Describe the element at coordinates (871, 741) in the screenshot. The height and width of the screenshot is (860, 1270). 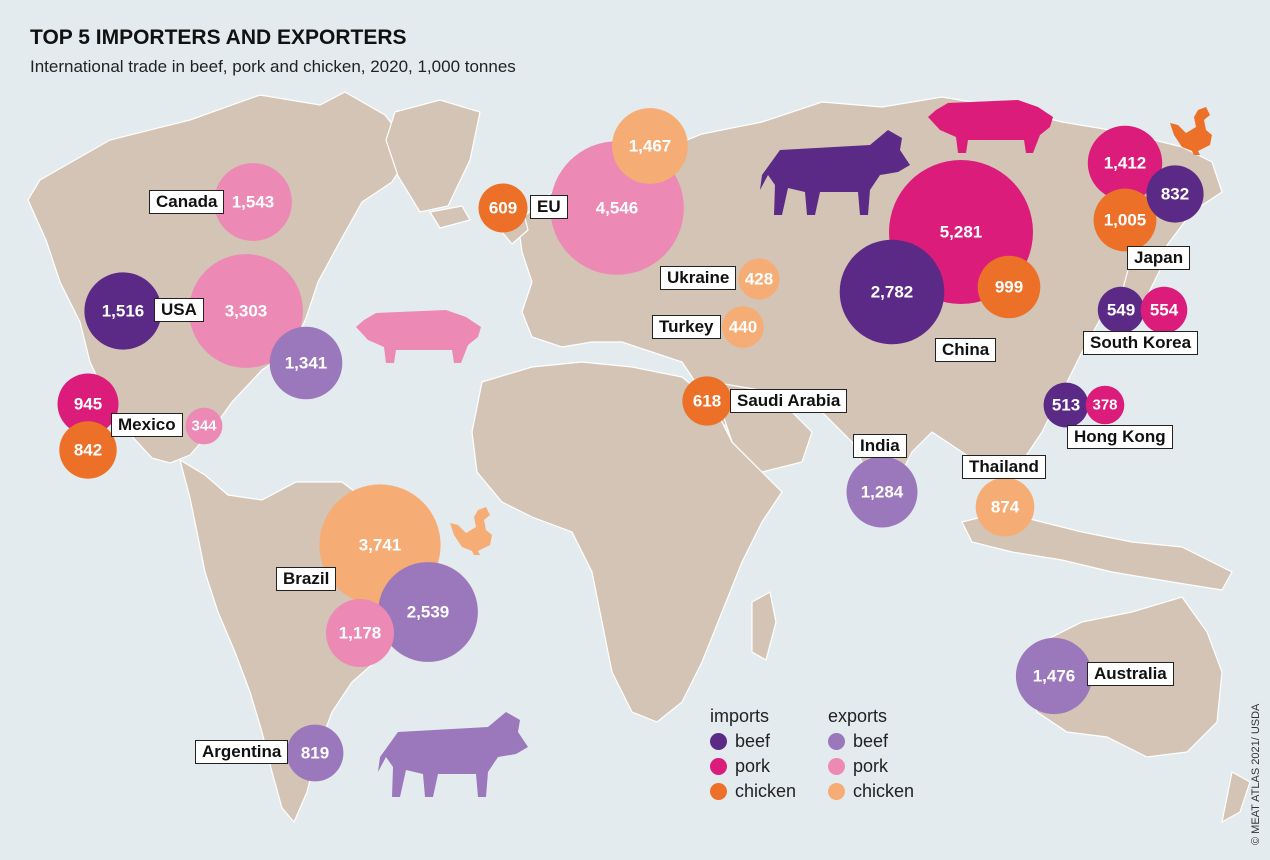
I see `legend-label: beef` at that location.